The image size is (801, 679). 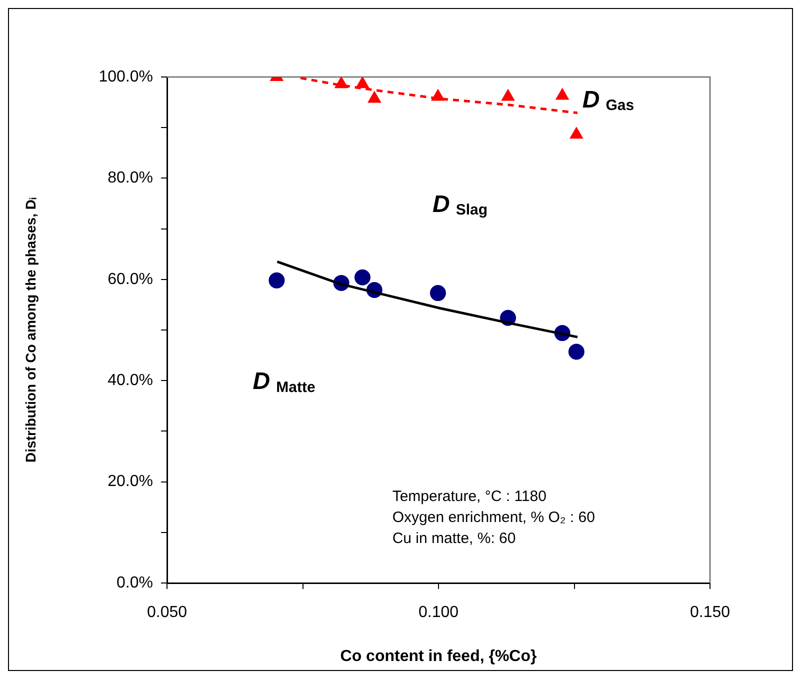 I want to click on line-series, so click(x=439, y=95).